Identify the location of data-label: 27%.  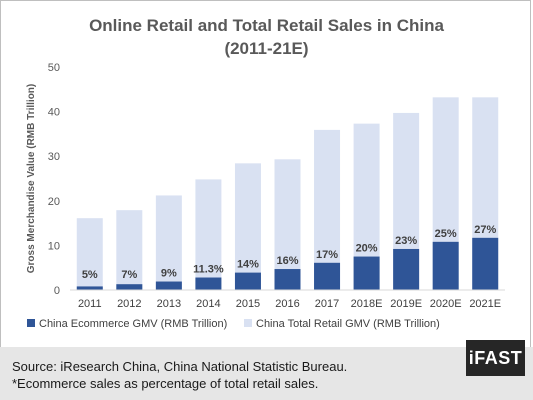
(485, 230).